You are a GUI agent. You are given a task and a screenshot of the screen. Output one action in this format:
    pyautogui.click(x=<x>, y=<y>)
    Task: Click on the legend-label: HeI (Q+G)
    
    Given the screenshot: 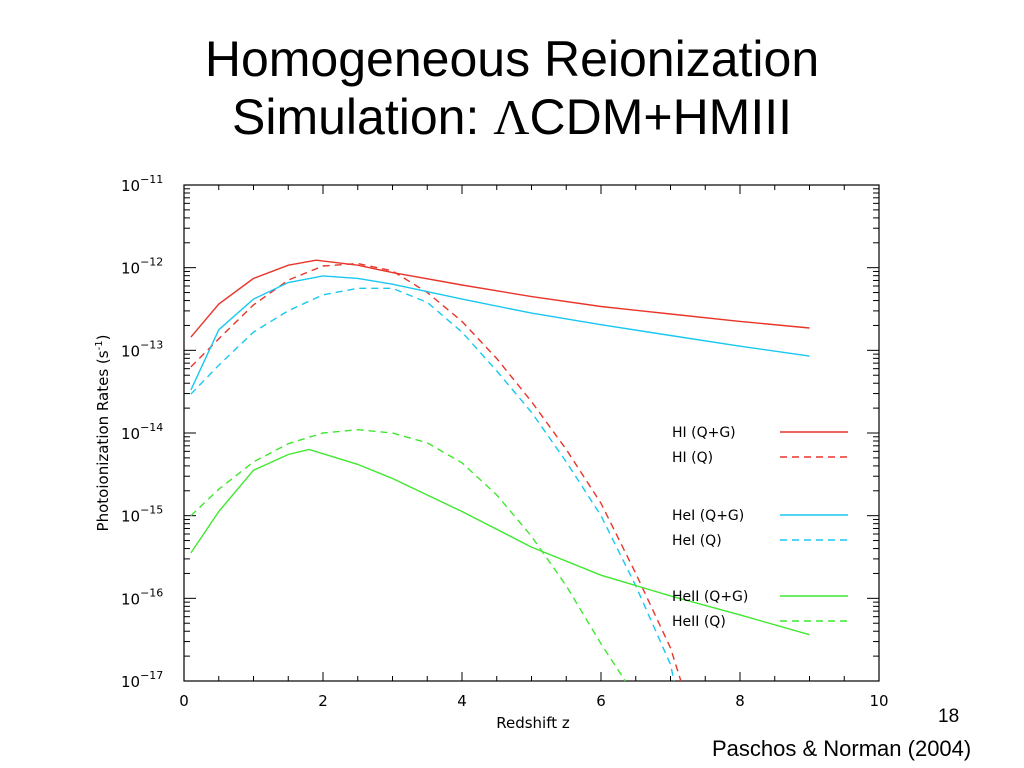 What is the action you would take?
    pyautogui.click(x=708, y=516)
    